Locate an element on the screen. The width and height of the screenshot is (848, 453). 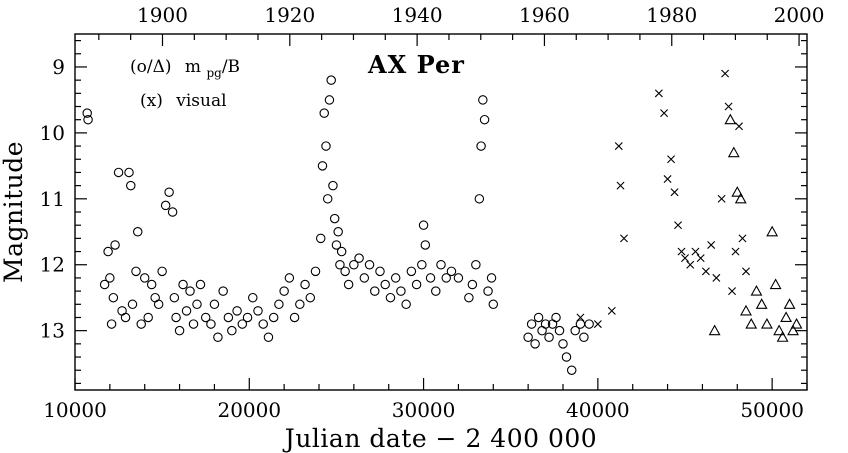
y-tick-label-12: 12 is located at coordinates (52, 265).